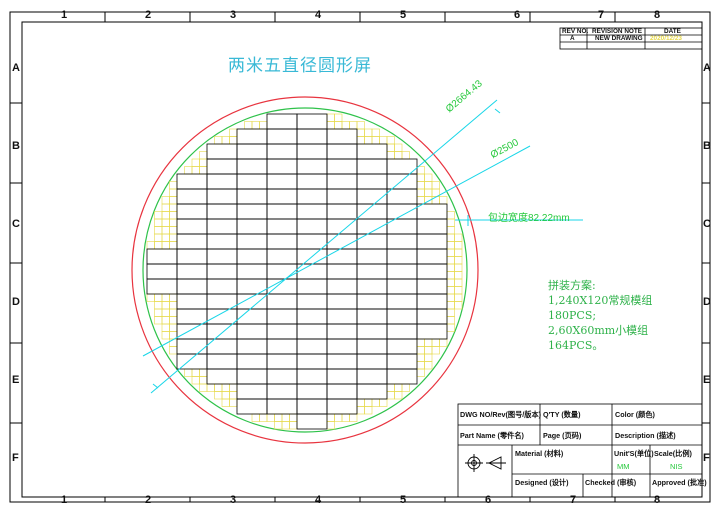  Describe the element at coordinates (679, 482) in the screenshot. I see `approved-field: Approved (批准)` at that location.